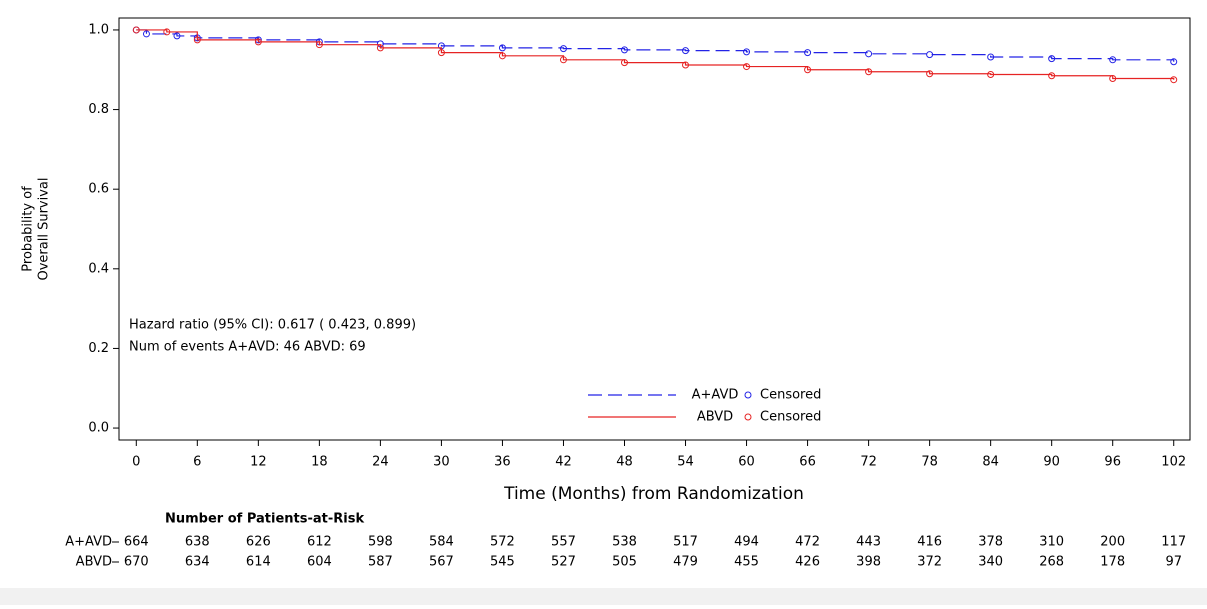 The width and height of the screenshot is (1207, 609). What do you see at coordinates (715, 417) in the screenshot?
I see `legend-label: ABVD` at bounding box center [715, 417].